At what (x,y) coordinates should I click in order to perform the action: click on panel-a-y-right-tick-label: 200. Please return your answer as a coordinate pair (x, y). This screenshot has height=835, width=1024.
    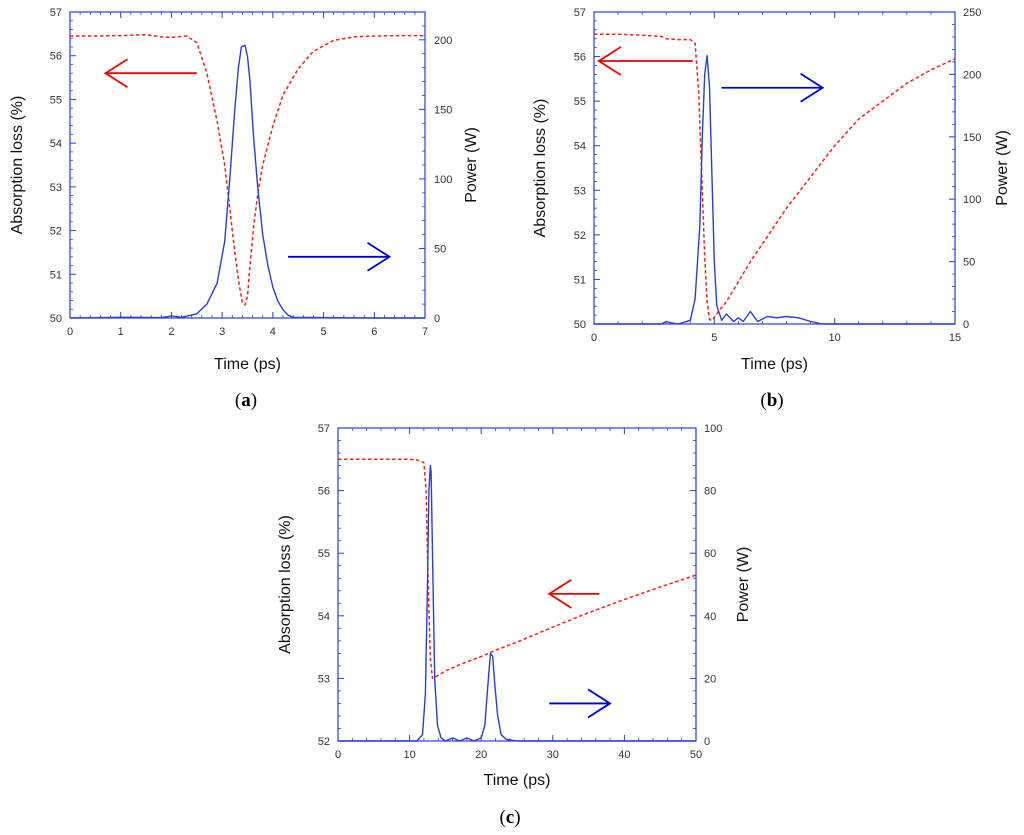
    Looking at the image, I should click on (443, 41).